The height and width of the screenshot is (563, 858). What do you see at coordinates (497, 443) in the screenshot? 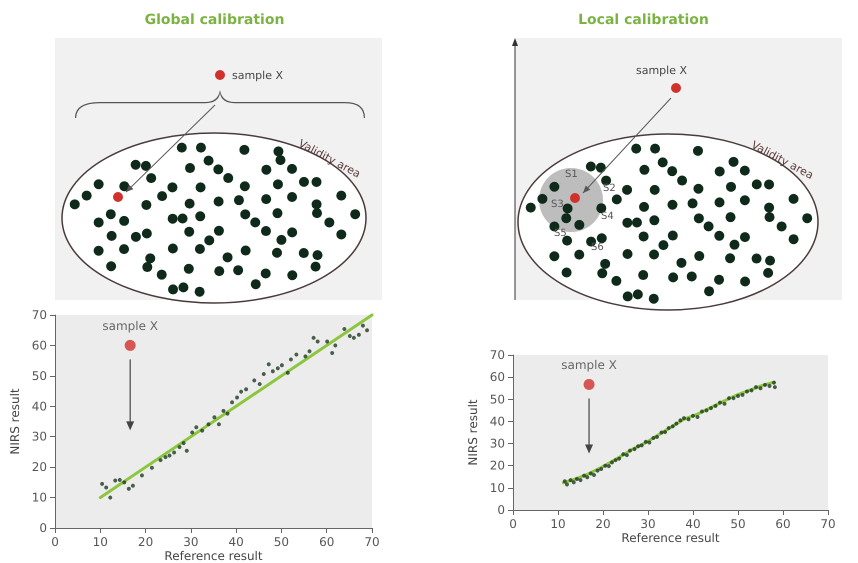
I see `y-tick-label: 30` at bounding box center [497, 443].